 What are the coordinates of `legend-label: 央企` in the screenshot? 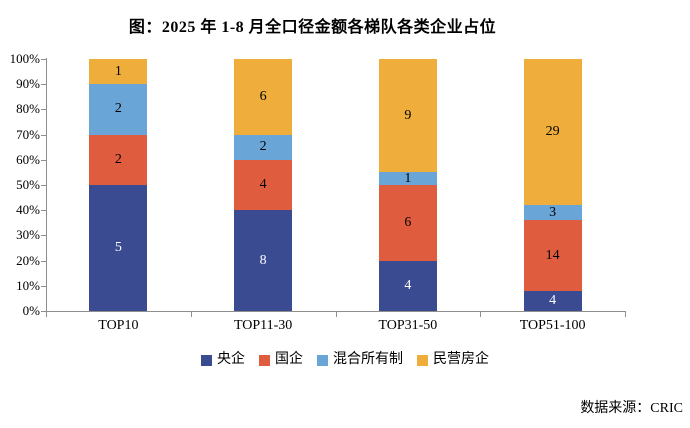 It's located at (231, 359).